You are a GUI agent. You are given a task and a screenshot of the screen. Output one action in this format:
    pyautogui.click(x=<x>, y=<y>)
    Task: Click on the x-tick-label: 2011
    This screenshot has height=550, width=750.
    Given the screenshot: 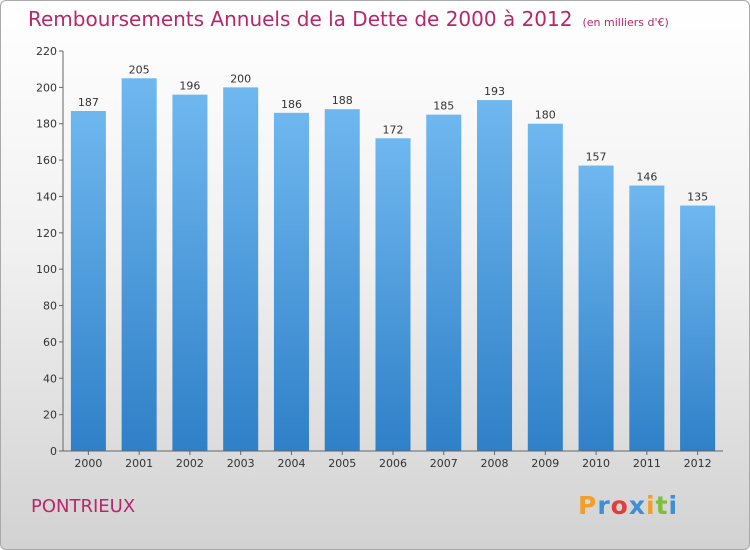 What is the action you would take?
    pyautogui.click(x=647, y=463)
    